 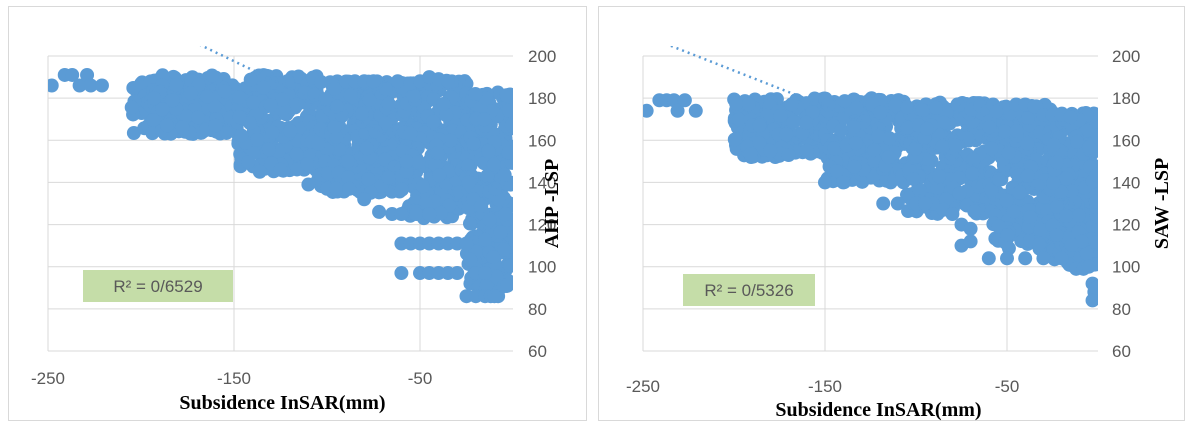 I want to click on r-squared-label: R² = 0/5326, so click(x=748, y=290).